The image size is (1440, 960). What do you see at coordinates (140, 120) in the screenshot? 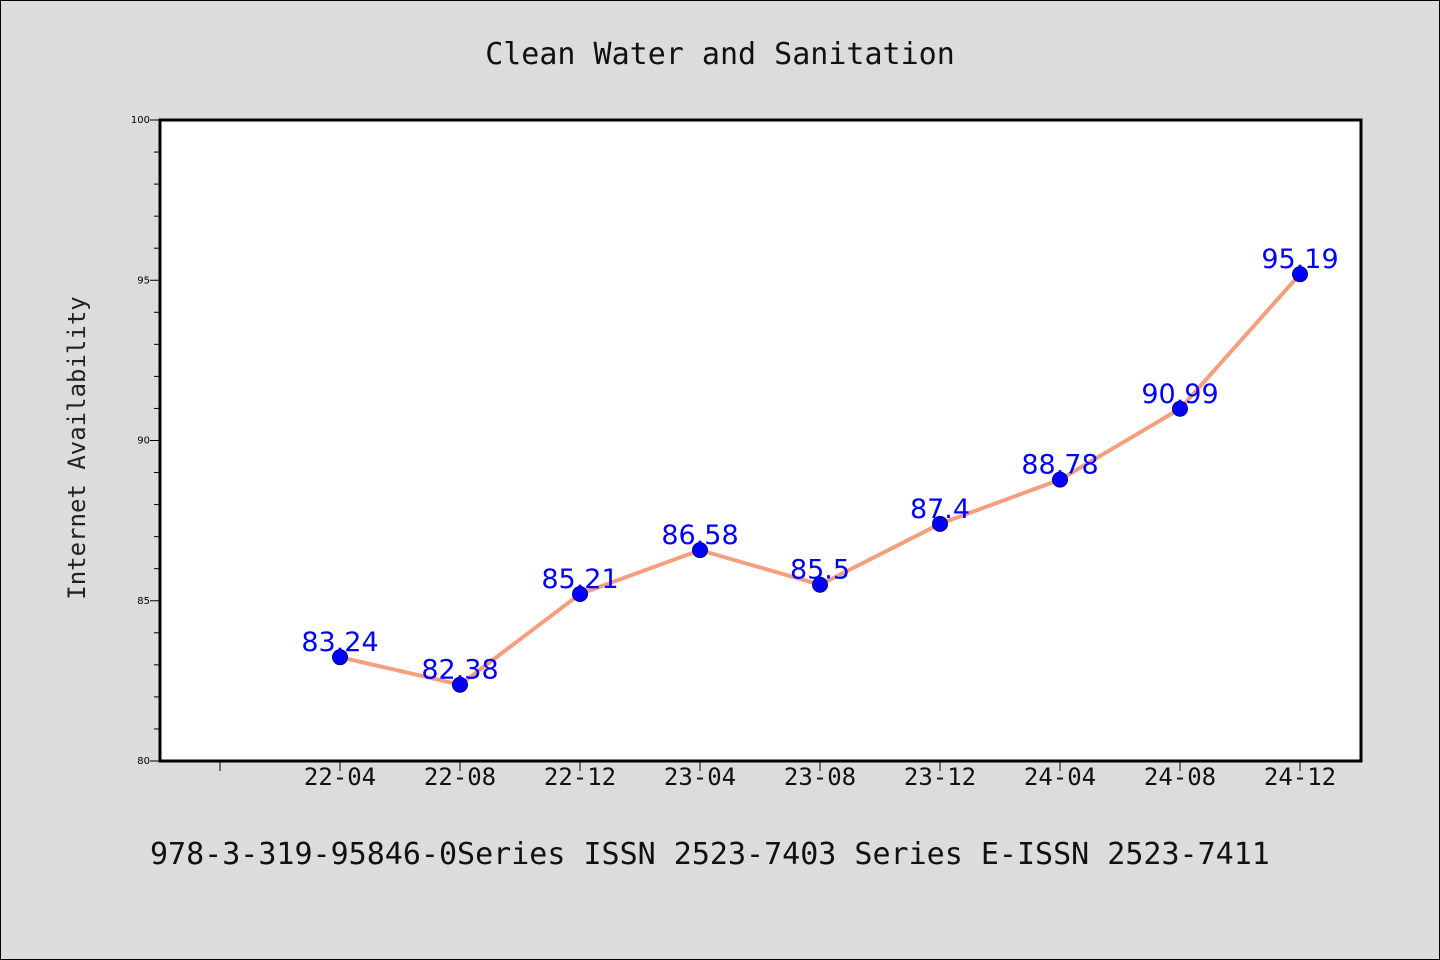
I see `y-tick-label: 100` at bounding box center [140, 120].